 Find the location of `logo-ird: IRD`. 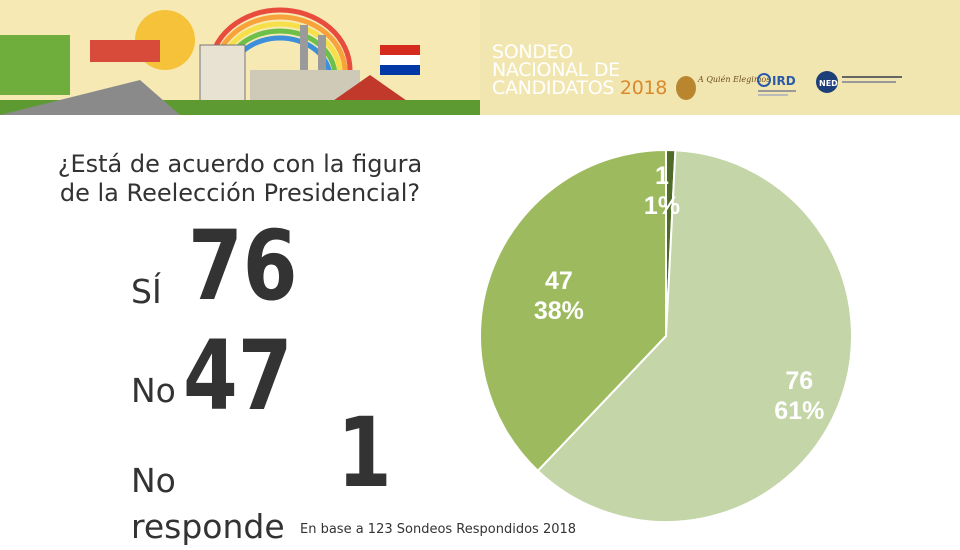

logo-ird: IRD is located at coordinates (776, 84).